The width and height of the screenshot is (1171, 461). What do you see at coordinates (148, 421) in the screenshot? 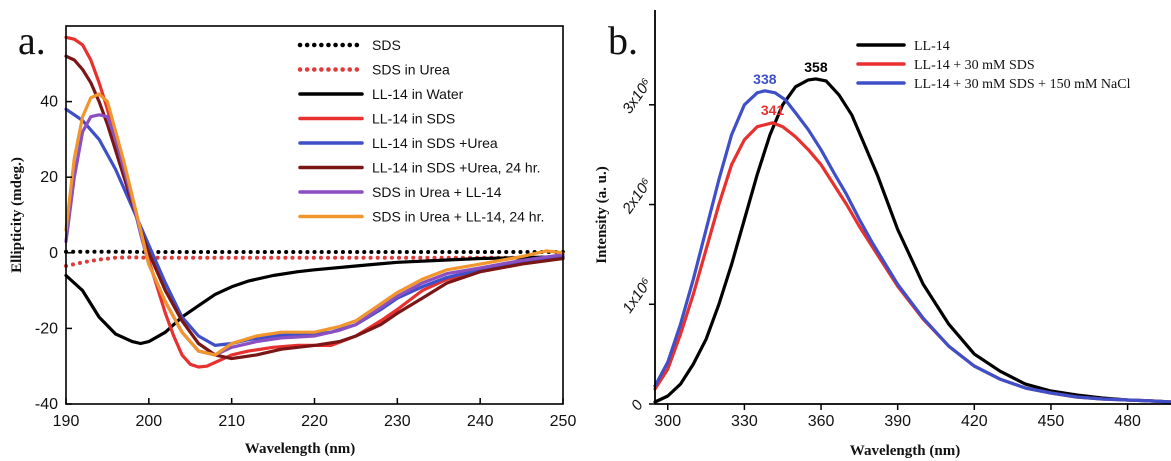
I see `x-tick-label-a: 200` at bounding box center [148, 421].